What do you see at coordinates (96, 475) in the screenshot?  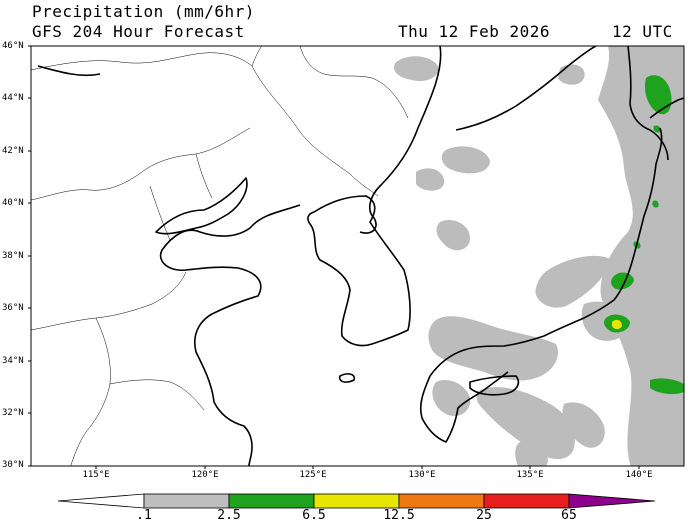 I see `lon-label-115: 115°E` at bounding box center [96, 475].